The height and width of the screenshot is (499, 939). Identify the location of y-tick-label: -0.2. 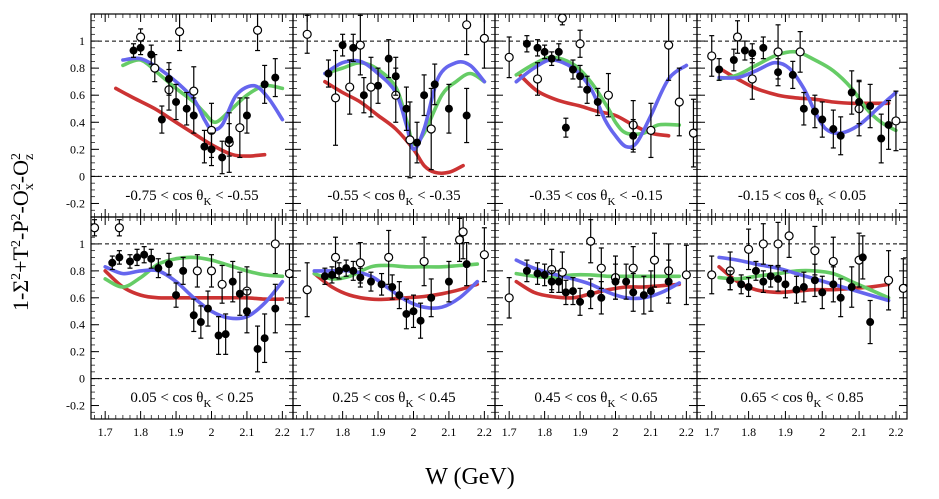
(75, 203).